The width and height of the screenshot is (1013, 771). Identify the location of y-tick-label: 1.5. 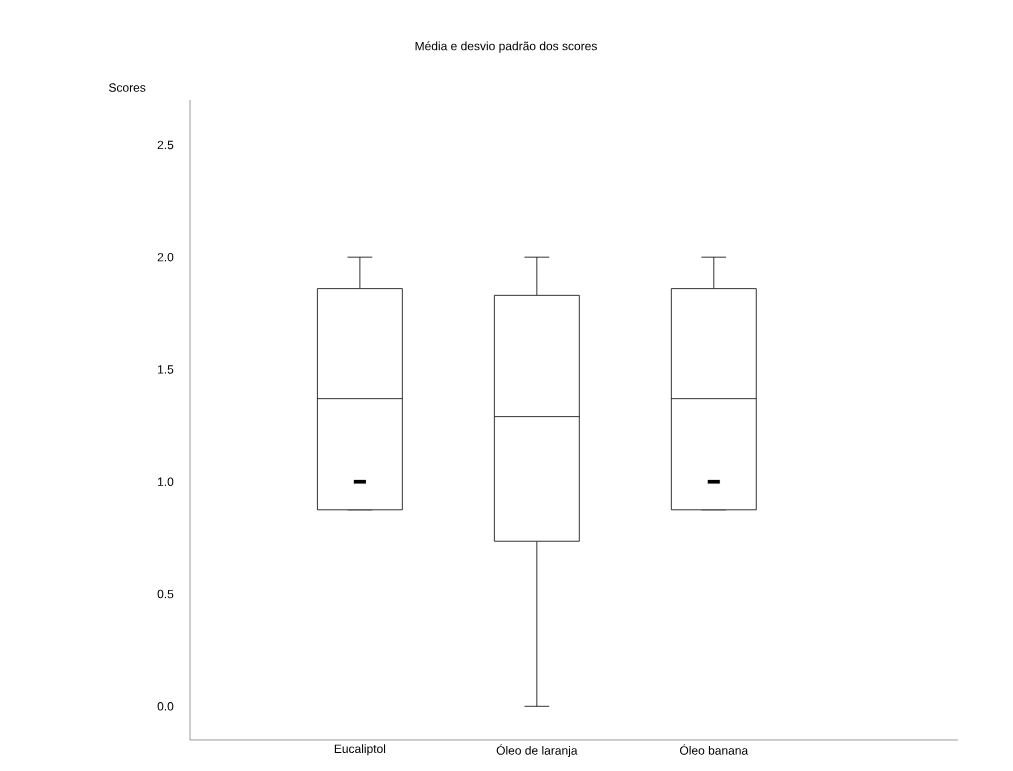
(166, 369).